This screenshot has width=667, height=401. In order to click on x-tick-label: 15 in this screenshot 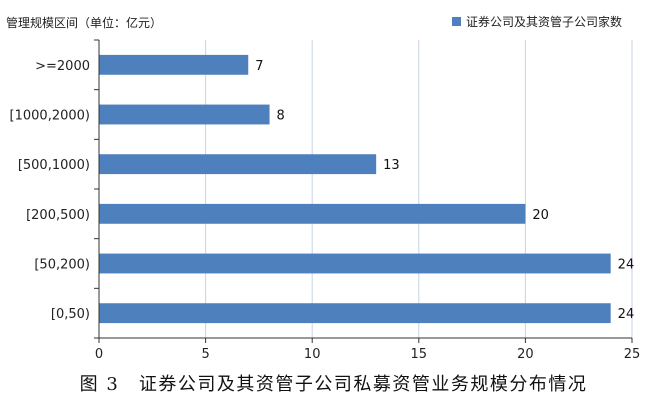, I will do `click(419, 354)`.